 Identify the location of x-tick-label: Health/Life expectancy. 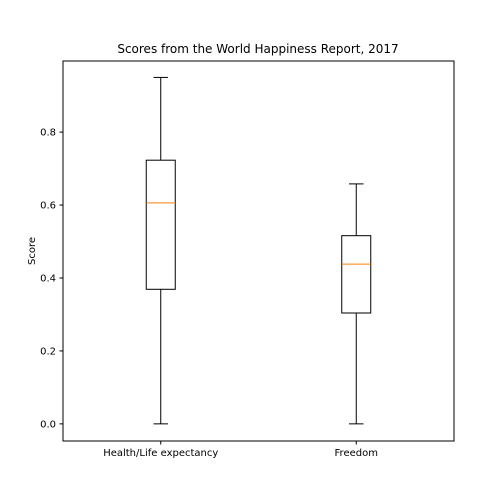
(160, 453).